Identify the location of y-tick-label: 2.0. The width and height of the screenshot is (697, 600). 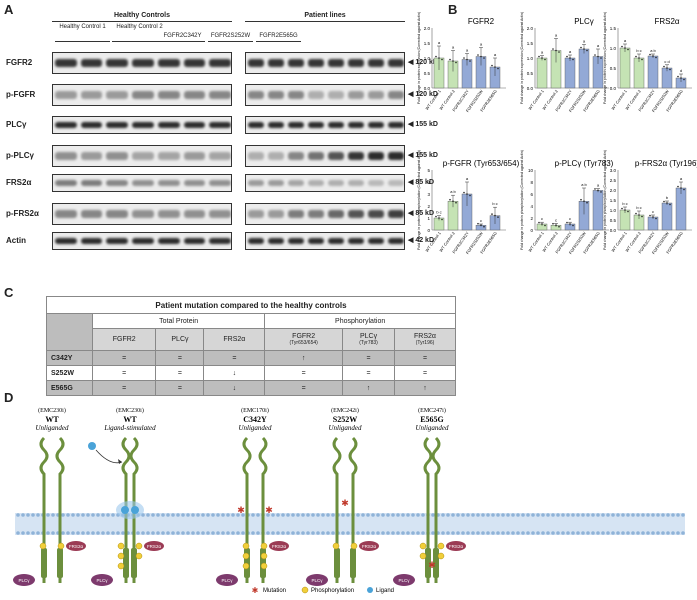
(427, 28).